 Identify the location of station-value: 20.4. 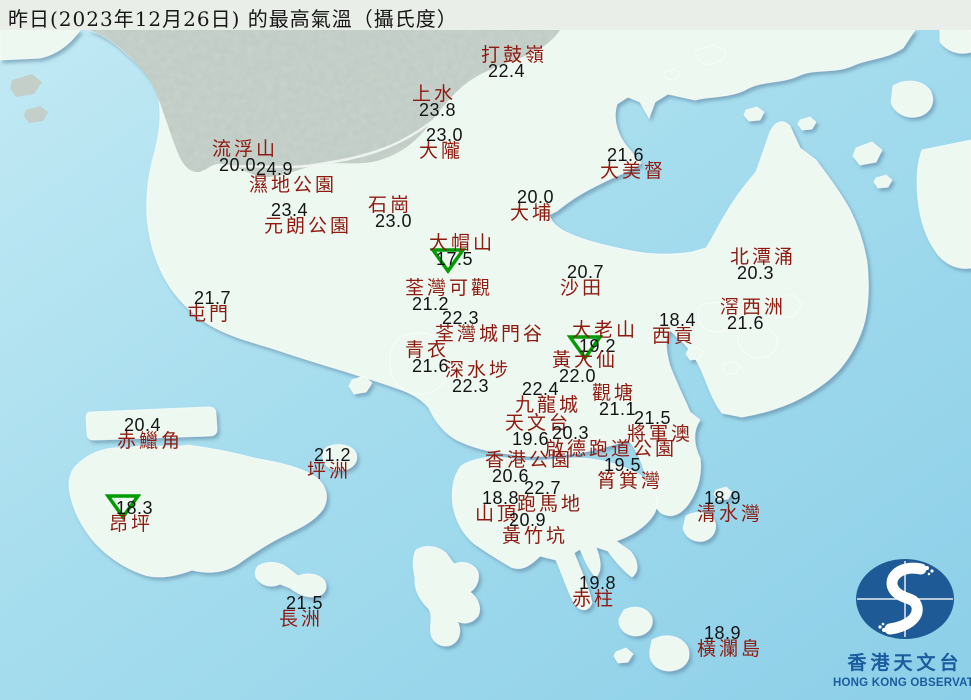
(143, 425).